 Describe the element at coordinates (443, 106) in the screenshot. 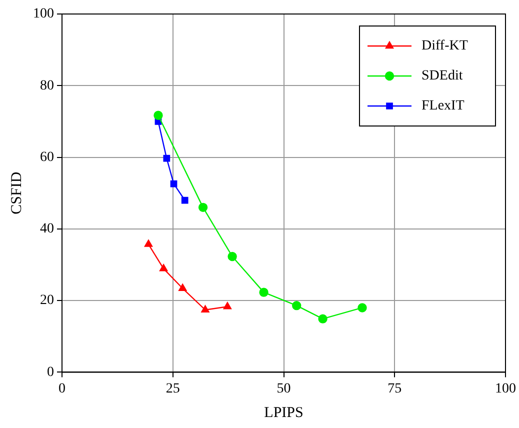

I see `legend-label: FLexIT` at that location.